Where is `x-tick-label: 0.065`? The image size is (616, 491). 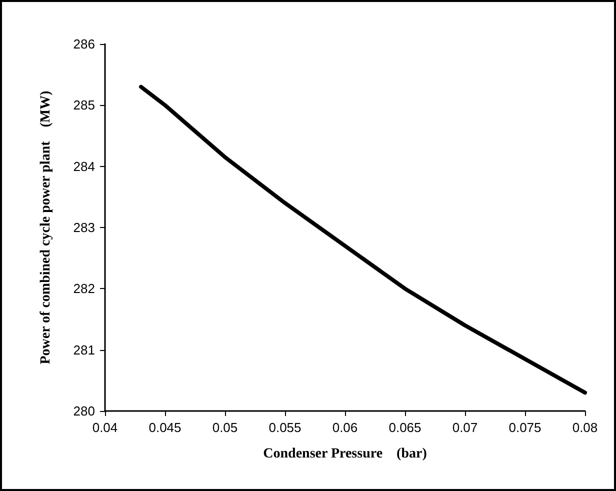
x-tick-label: 0.065 is located at coordinates (405, 427).